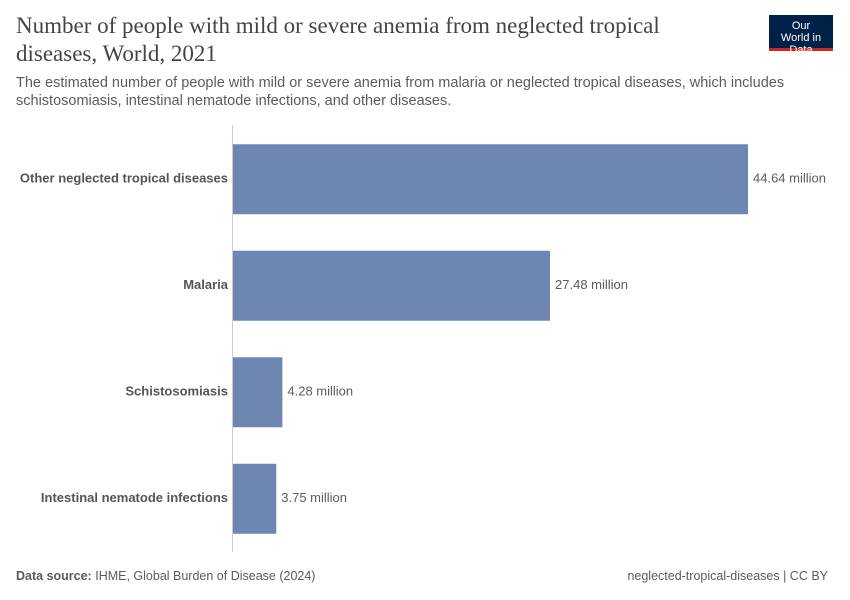  Describe the element at coordinates (789, 178) in the screenshot. I see `value-label: 44.64 million` at that location.